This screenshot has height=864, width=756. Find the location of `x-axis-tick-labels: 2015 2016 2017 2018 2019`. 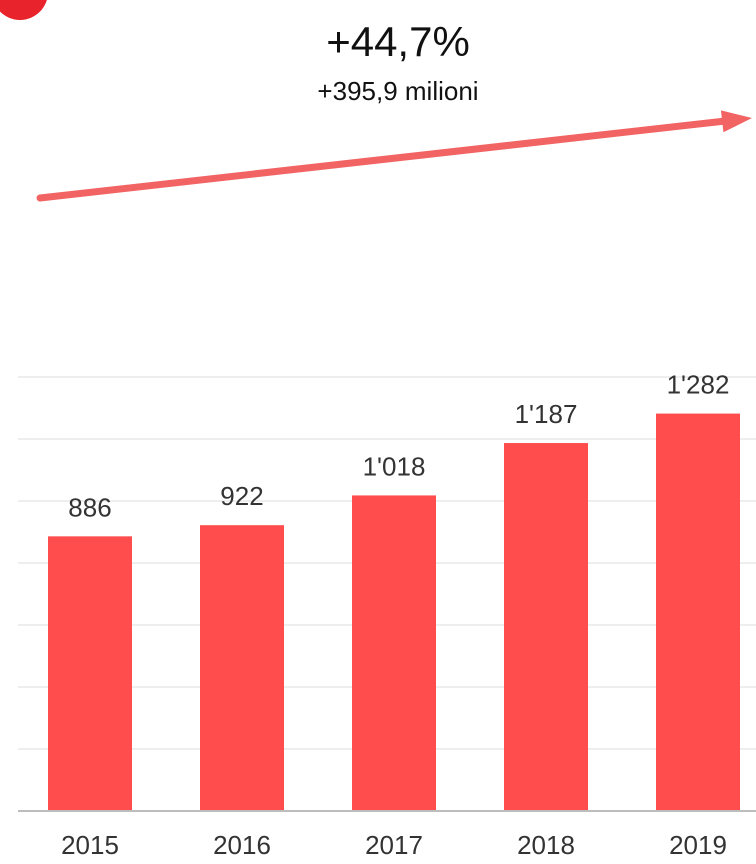

x-axis-tick-labels: 2015 2016 2017 2018 2019 is located at coordinates (394, 845).